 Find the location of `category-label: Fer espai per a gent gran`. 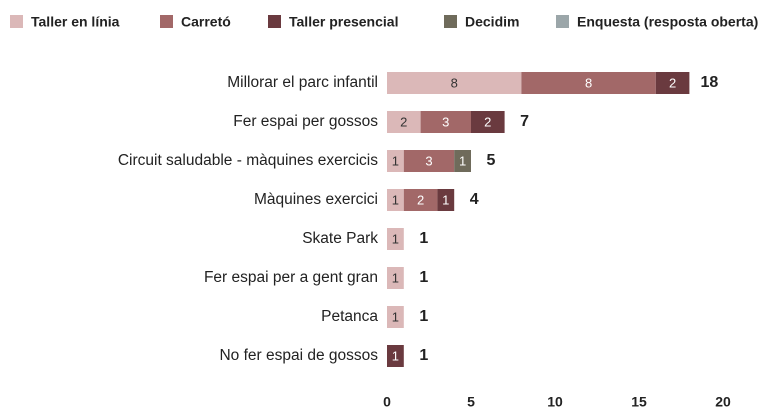

category-label: Fer espai per a gent gran is located at coordinates (291, 277).